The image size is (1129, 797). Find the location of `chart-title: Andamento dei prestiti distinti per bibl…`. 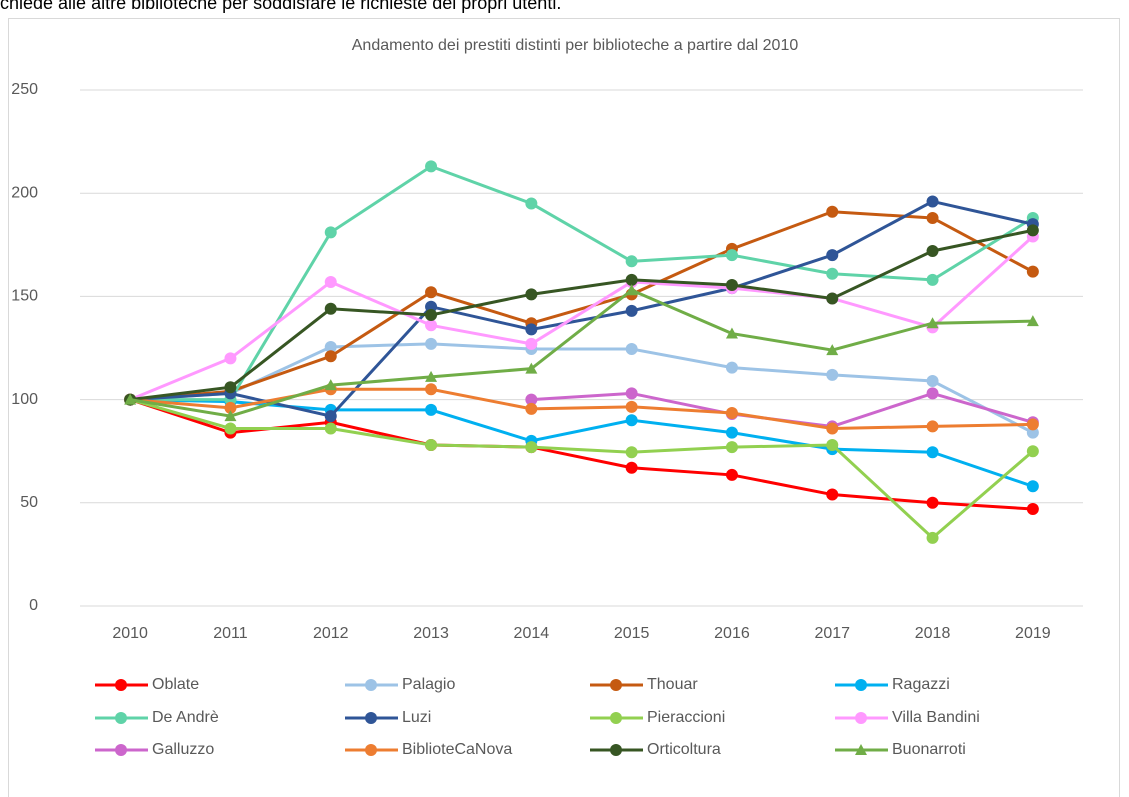

chart-title: Andamento dei prestiti distinti per bibl… is located at coordinates (575, 45).